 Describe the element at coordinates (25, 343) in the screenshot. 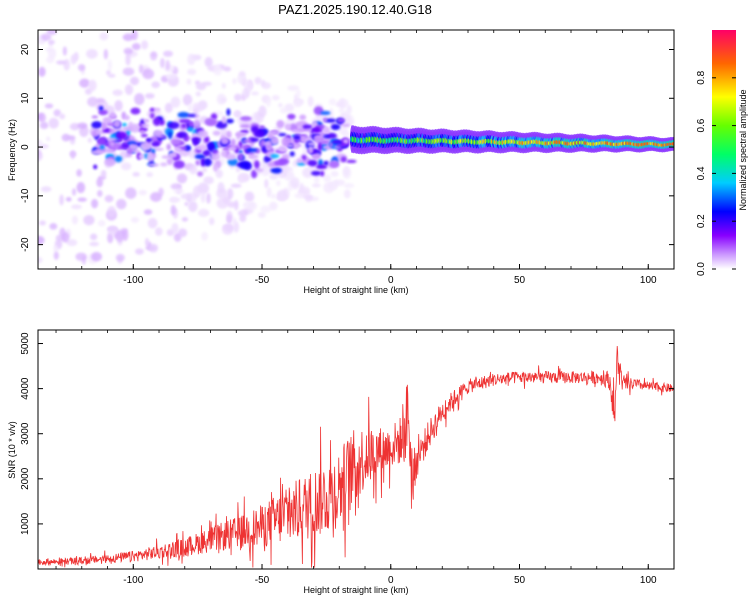

I see `y-tick-label: 5000` at that location.